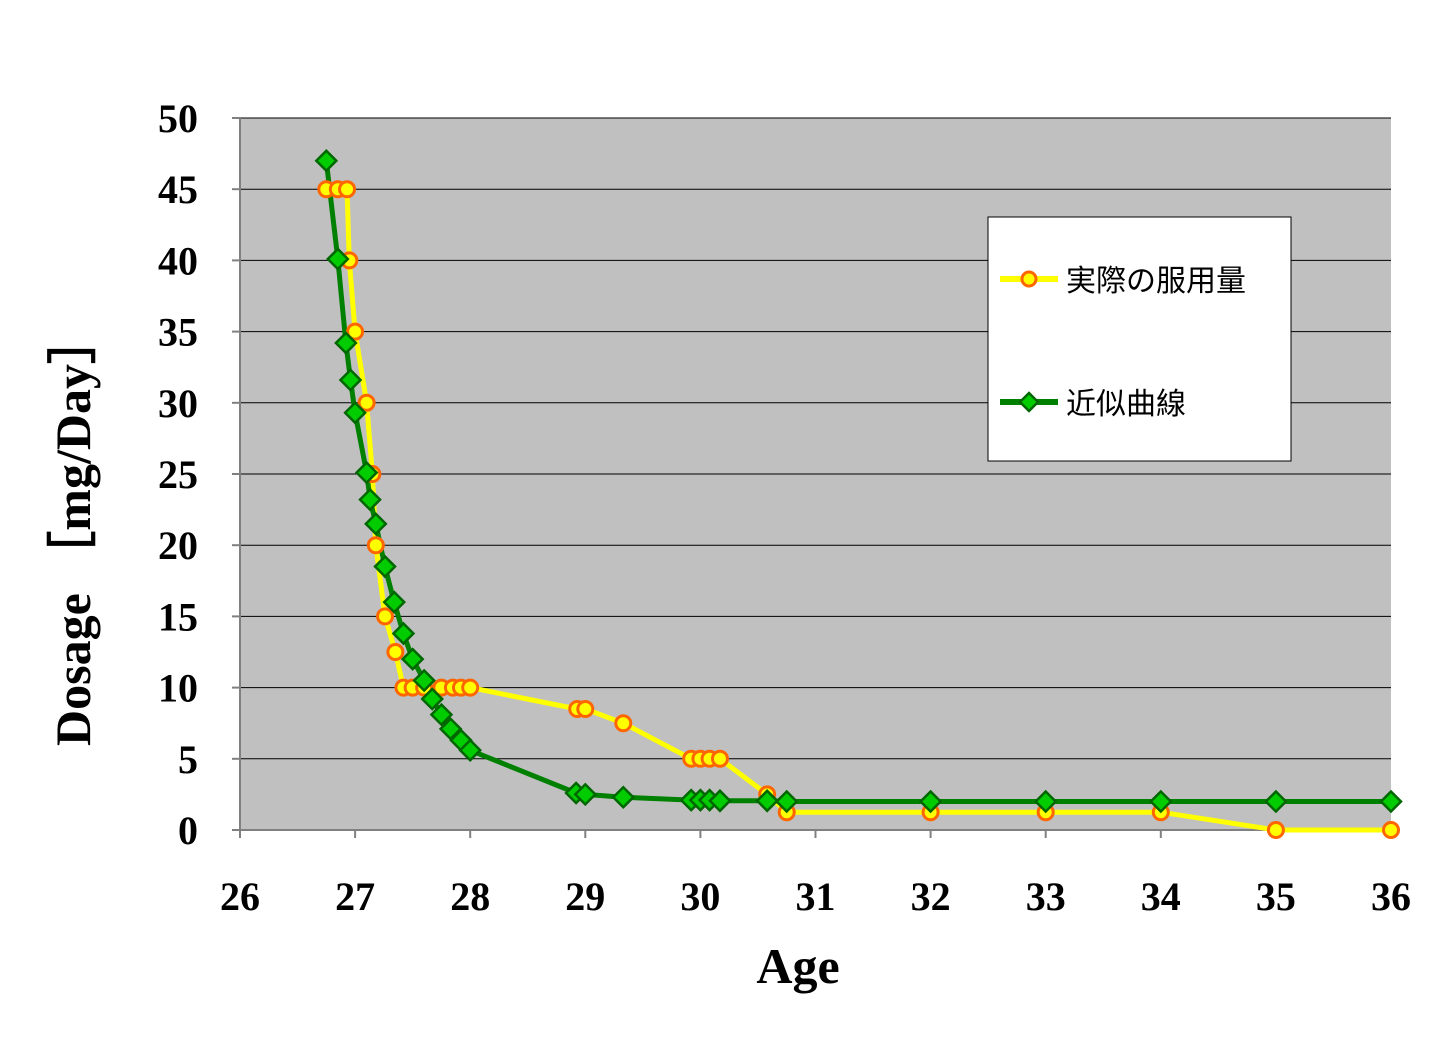 The width and height of the screenshot is (1441, 1037). What do you see at coordinates (1046, 896) in the screenshot?
I see `x-tick-label: 33` at bounding box center [1046, 896].